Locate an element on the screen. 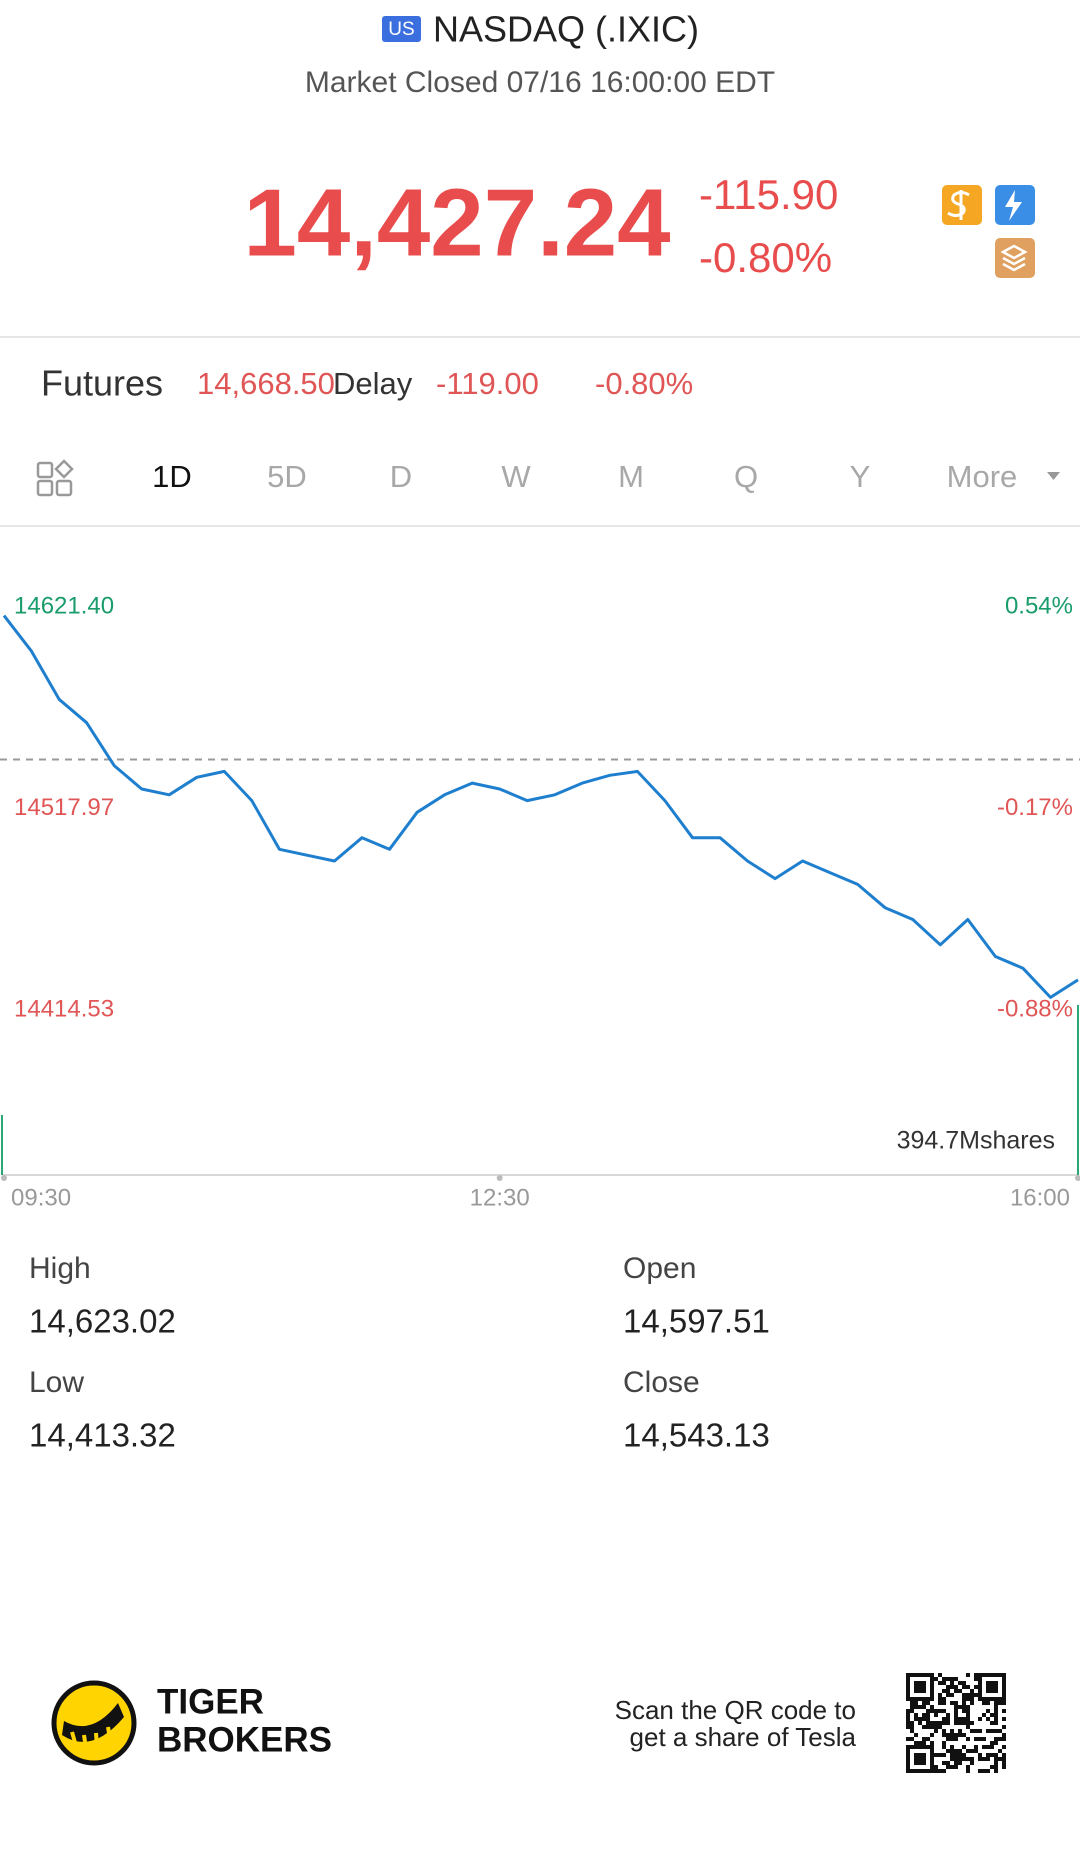 The width and height of the screenshot is (1080, 1874). period-tab: 1D is located at coordinates (172, 476).